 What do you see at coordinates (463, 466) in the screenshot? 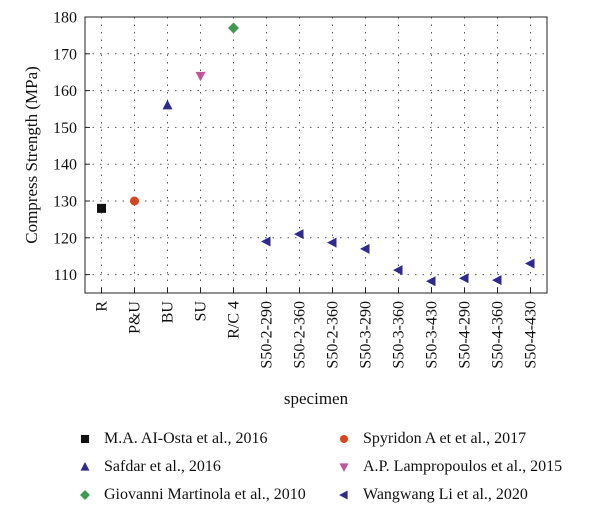
I see `legend-label: A.P. Lampropoulos et al., 2015` at bounding box center [463, 466].